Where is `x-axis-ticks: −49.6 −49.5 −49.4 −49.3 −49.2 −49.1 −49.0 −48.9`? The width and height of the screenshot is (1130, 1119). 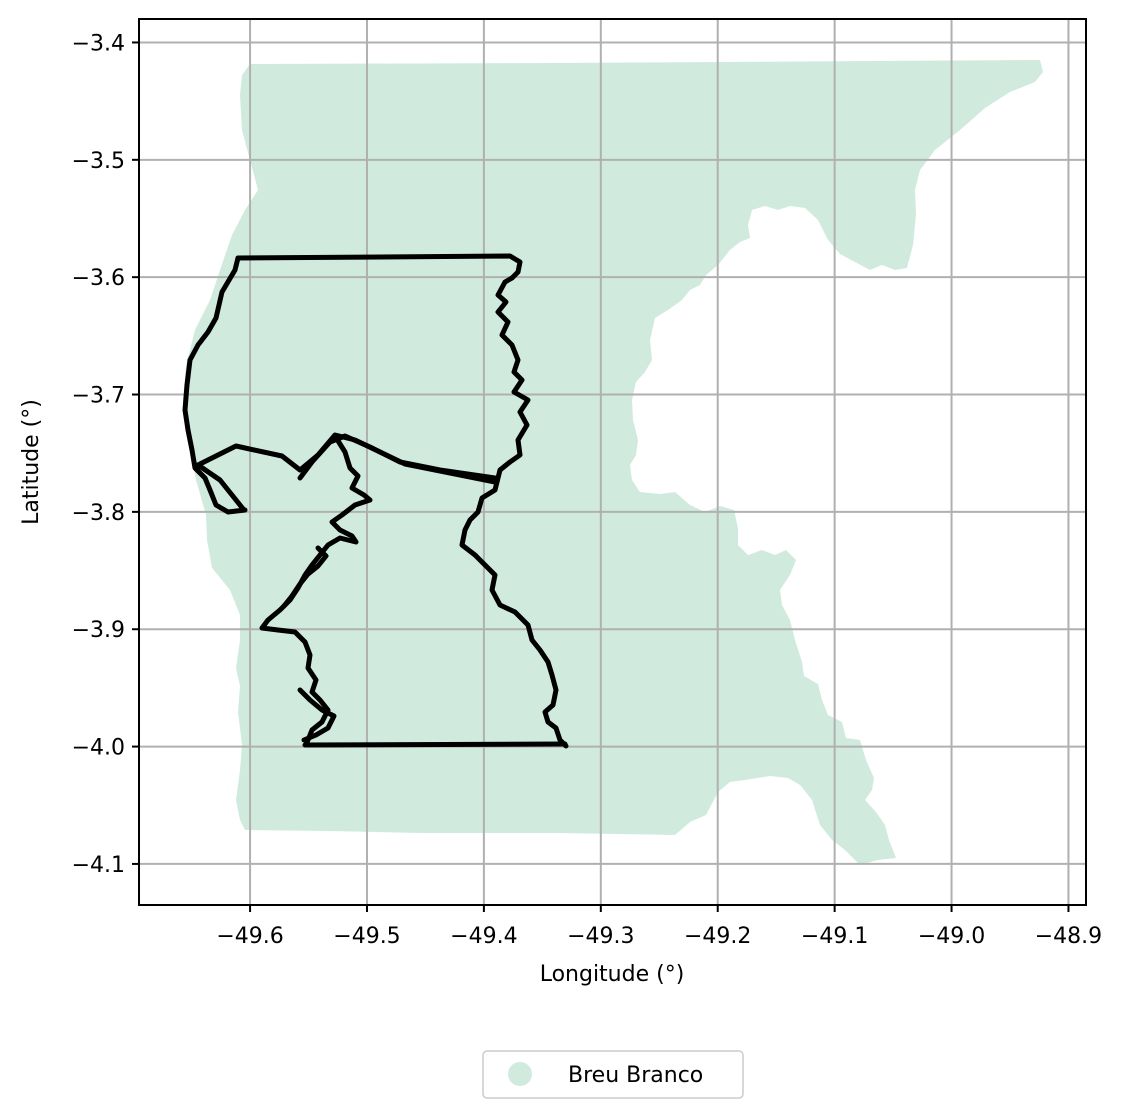
x-axis-ticks: −49.6 −49.5 −49.4 −49.3 −49.2 −49.1 −49.0 −48.9 is located at coordinates (659, 927).